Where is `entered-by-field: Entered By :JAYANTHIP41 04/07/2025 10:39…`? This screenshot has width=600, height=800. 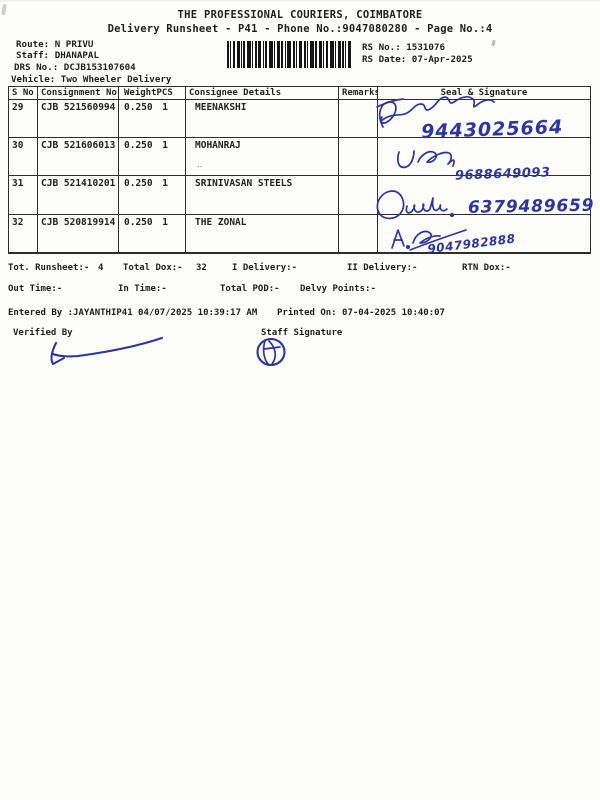
entered-by-field: Entered By :JAYANTHIP41 04/07/2025 10:39… is located at coordinates (133, 313).